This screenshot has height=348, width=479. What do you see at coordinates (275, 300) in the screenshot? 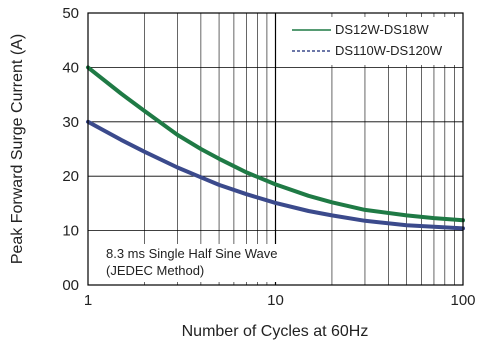
I see `x-tick-label: 10` at bounding box center [275, 300].